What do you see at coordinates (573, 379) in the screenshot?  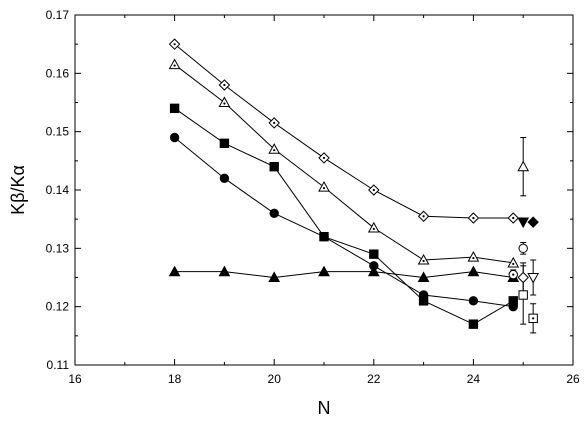 I see `x-tick-label: 26` at bounding box center [573, 379].